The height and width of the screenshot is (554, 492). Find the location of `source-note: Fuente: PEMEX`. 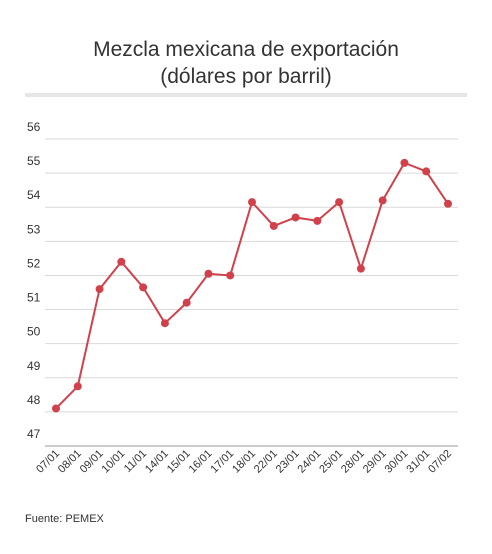

source-note: Fuente: PEMEX is located at coordinates (64, 519).